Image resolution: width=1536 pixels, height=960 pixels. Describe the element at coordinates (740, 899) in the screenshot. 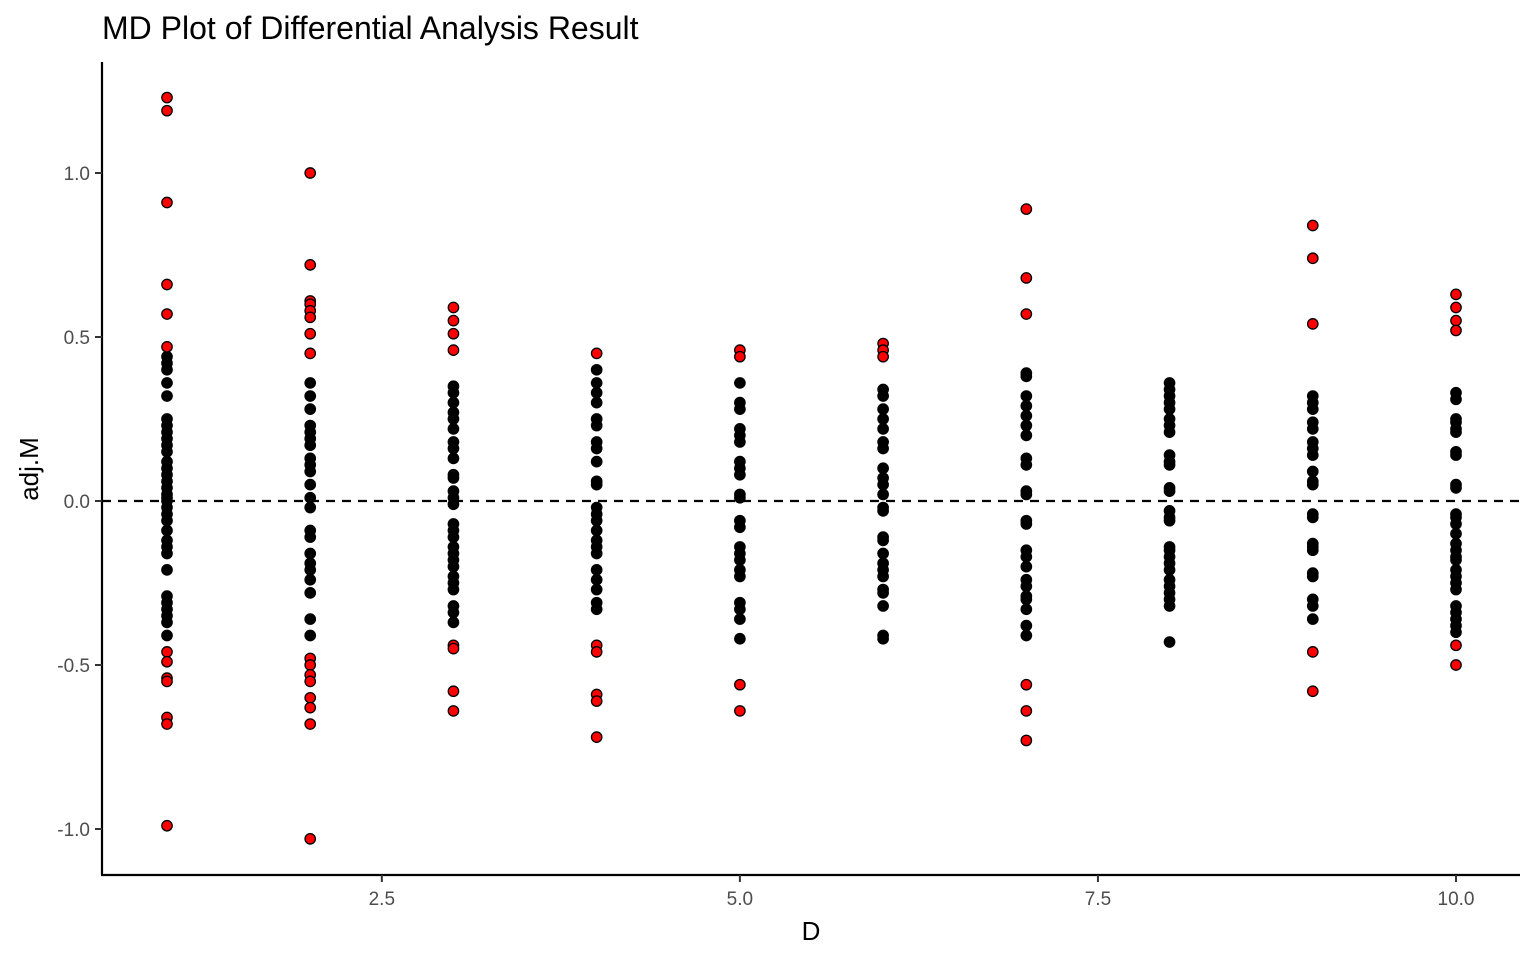

I see `x-tick-label: 5.0` at that location.